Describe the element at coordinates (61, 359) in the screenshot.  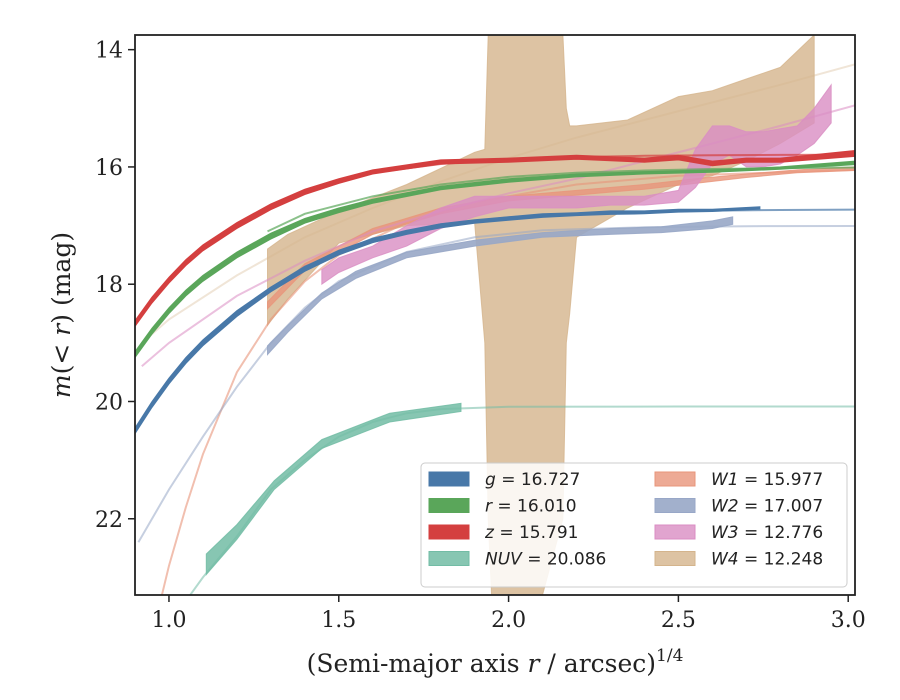
I see `y-axis-label-paren-open: (<` at that location.